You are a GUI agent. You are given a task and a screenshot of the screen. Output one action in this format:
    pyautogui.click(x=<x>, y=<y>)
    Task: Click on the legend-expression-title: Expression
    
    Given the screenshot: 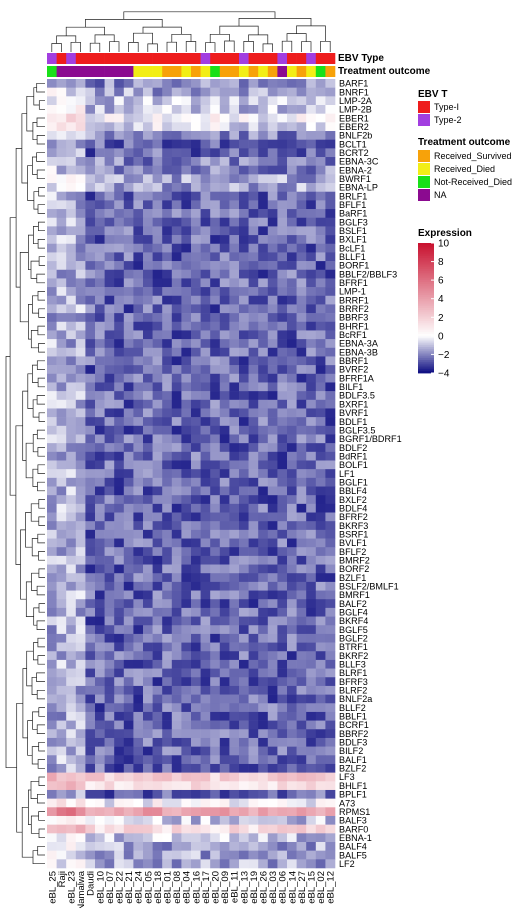 What is the action you would take?
    pyautogui.click(x=445, y=233)
    